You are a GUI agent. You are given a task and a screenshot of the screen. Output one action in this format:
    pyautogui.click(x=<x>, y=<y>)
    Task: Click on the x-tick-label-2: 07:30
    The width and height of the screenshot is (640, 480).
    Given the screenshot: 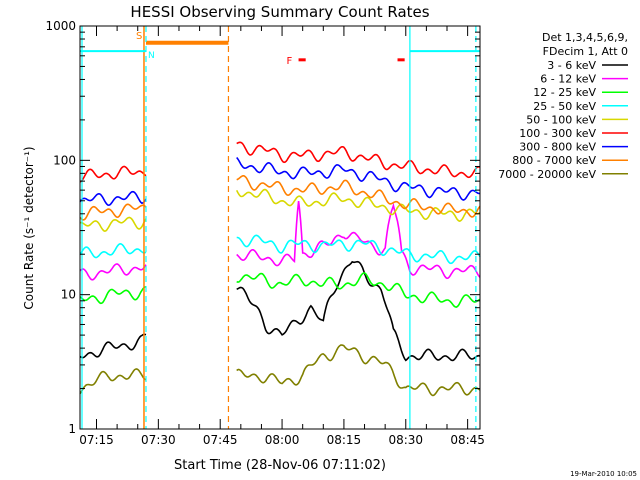 What is the action you would take?
    pyautogui.click(x=158, y=440)
    